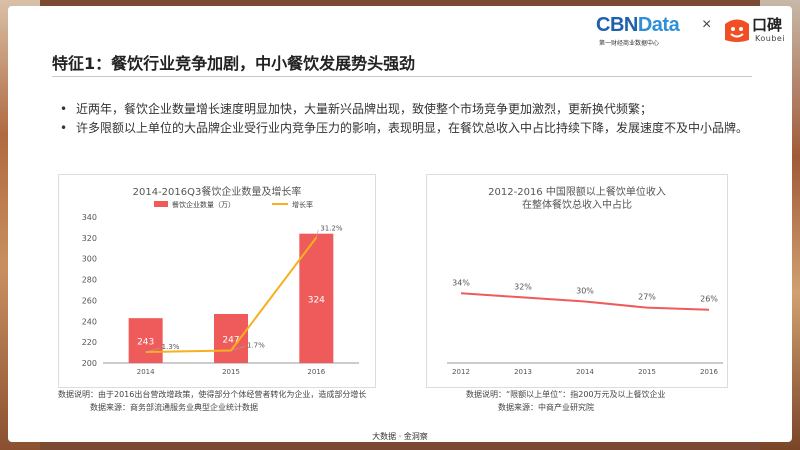 The height and width of the screenshot is (450, 800). Describe the element at coordinates (174, 407) in the screenshot. I see `data-source: 数据来源：商务部流通服务业典型企业统计数据` at that location.